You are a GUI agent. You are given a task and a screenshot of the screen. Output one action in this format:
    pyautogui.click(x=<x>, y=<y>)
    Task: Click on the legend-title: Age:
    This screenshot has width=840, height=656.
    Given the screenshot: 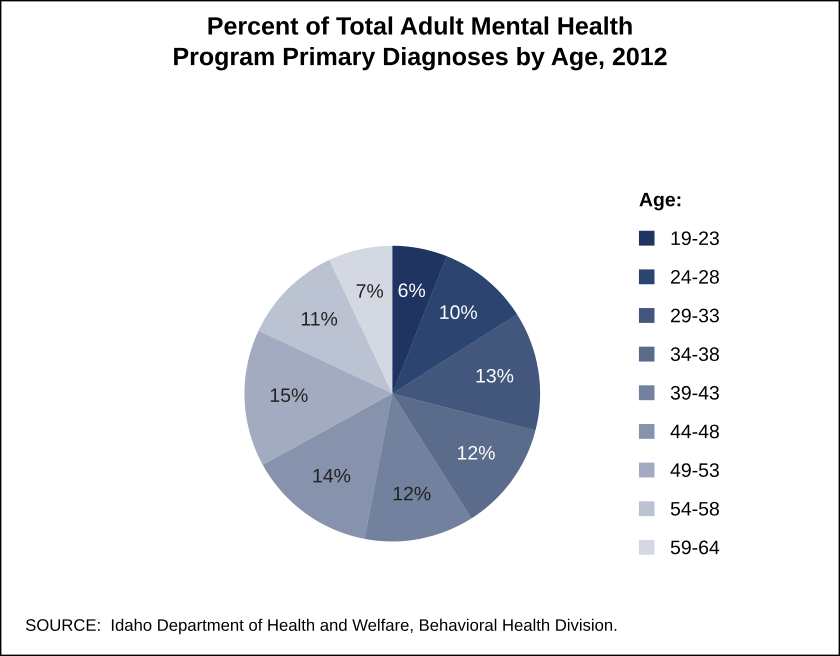 What is the action you would take?
    pyautogui.click(x=659, y=201)
    